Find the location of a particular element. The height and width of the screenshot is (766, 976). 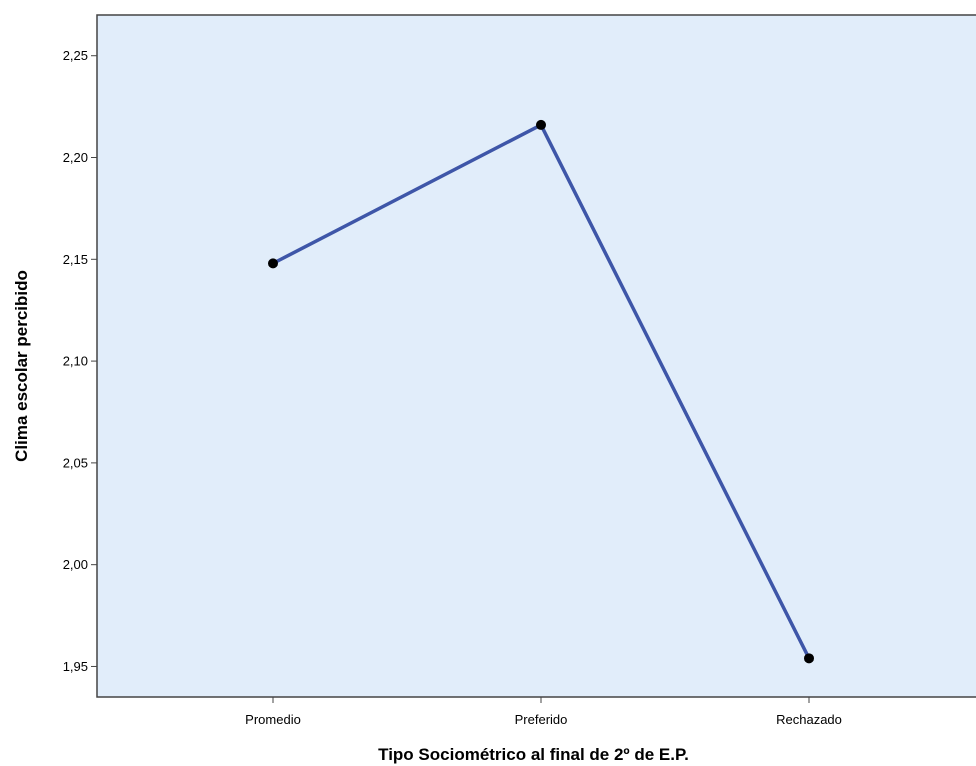

y-tick-label: 2,25 is located at coordinates (75, 55).